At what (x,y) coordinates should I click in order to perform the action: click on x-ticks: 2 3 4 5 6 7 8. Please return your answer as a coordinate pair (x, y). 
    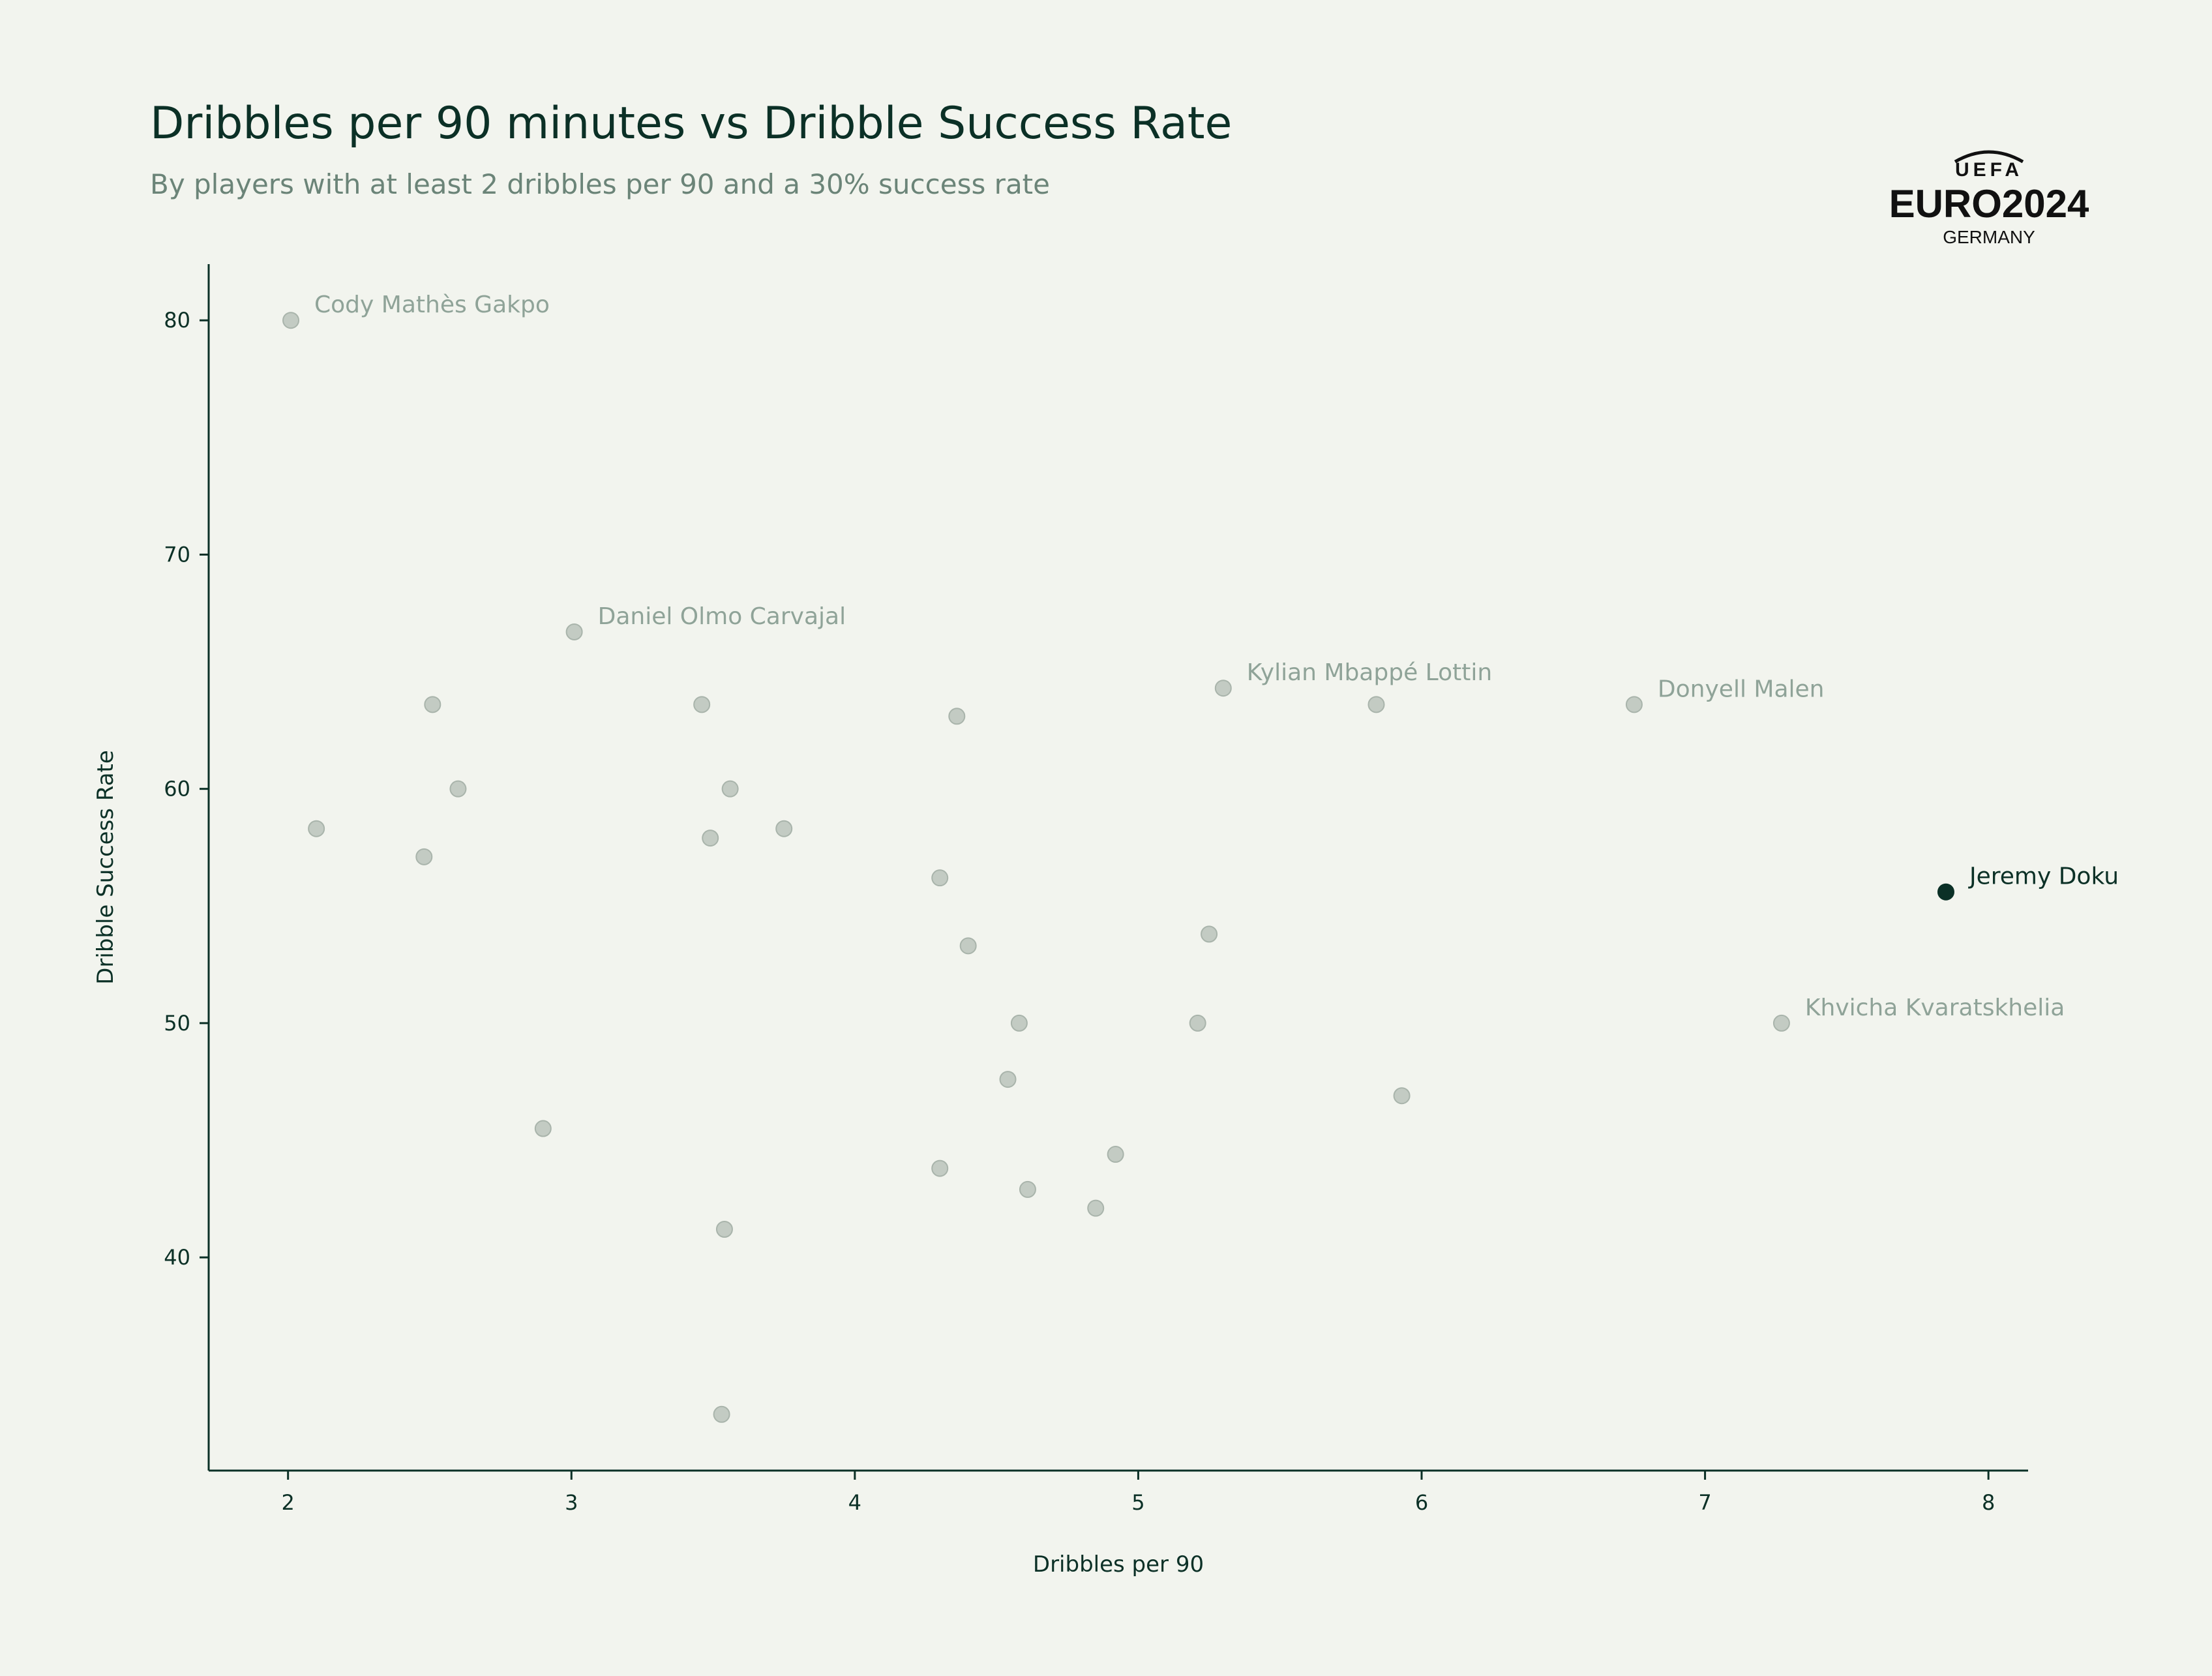
    Looking at the image, I should click on (1138, 1493).